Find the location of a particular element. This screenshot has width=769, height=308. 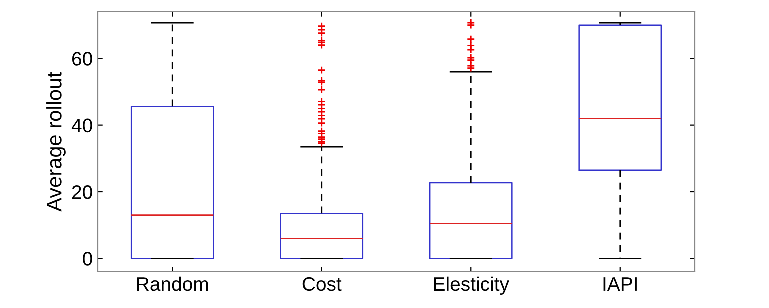

x-tick-label: Cost is located at coordinates (322, 284).